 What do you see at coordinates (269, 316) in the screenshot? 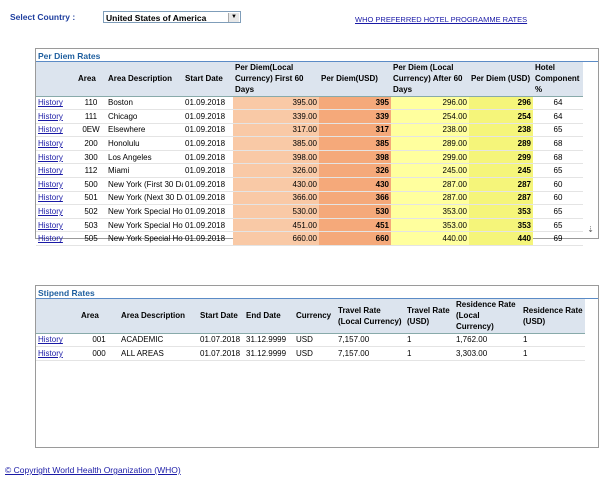
I see `column-header: End Date` at bounding box center [269, 316].